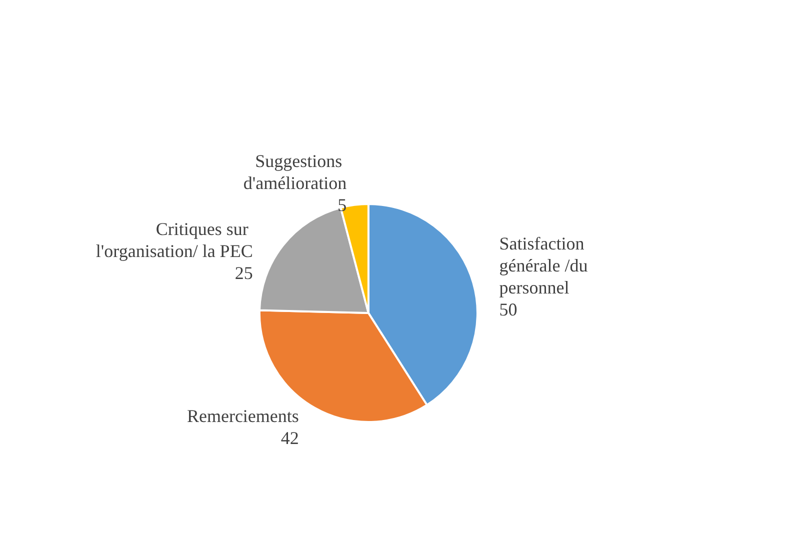 This screenshot has width=801, height=559. Describe the element at coordinates (545, 265) in the screenshot. I see `slice-label: Satisfaction générale /du personnel` at that location.